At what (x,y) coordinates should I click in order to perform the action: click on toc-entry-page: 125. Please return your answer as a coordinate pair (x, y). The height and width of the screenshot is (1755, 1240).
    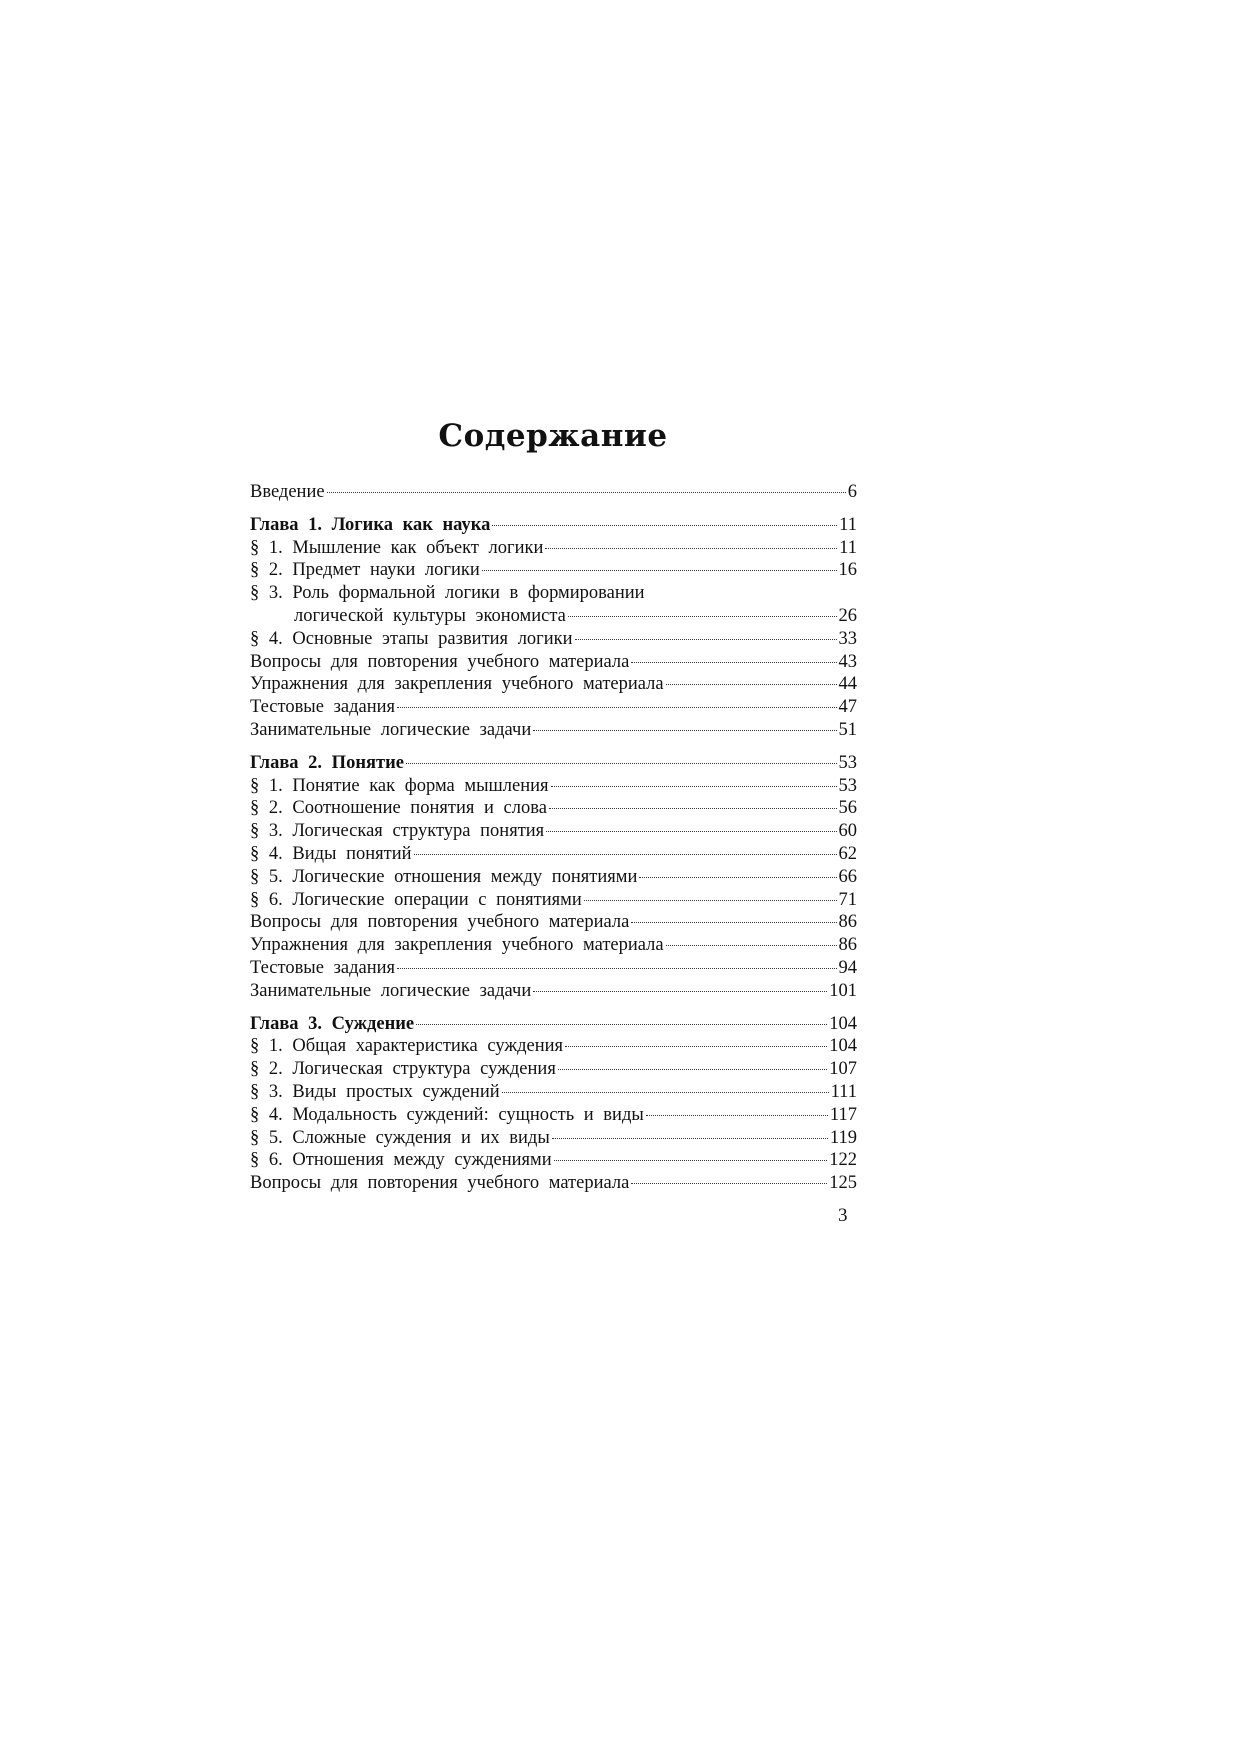
    Looking at the image, I should click on (843, 1183).